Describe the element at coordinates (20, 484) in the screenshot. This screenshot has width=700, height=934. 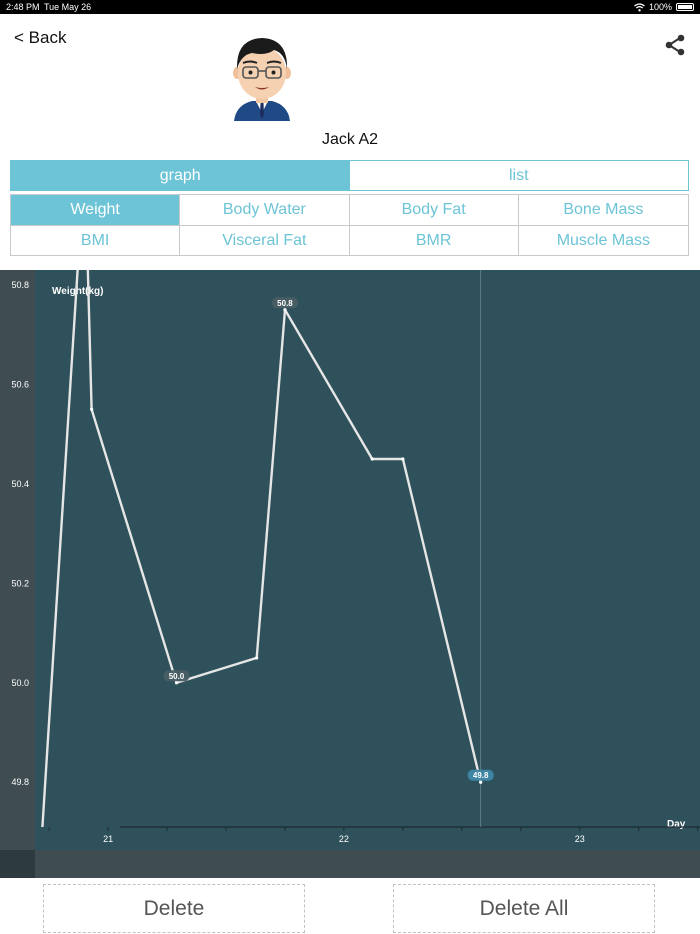
I see `y-tick-label: 50.4` at that location.